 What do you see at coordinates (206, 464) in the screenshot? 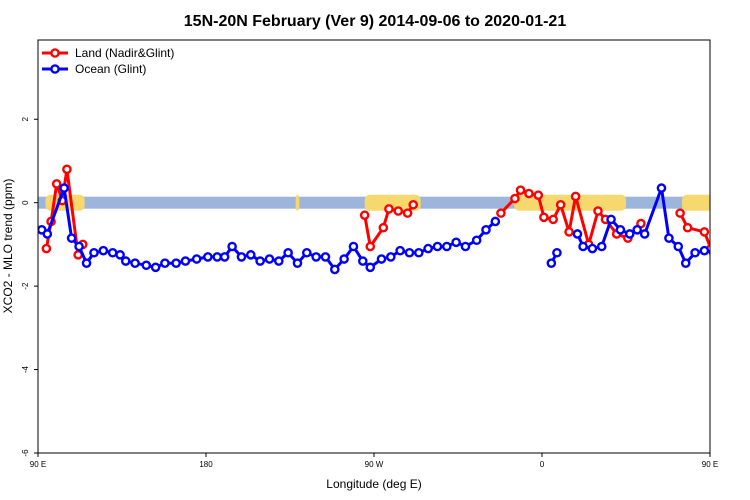
I see `x-tick-label: 180` at bounding box center [206, 464].